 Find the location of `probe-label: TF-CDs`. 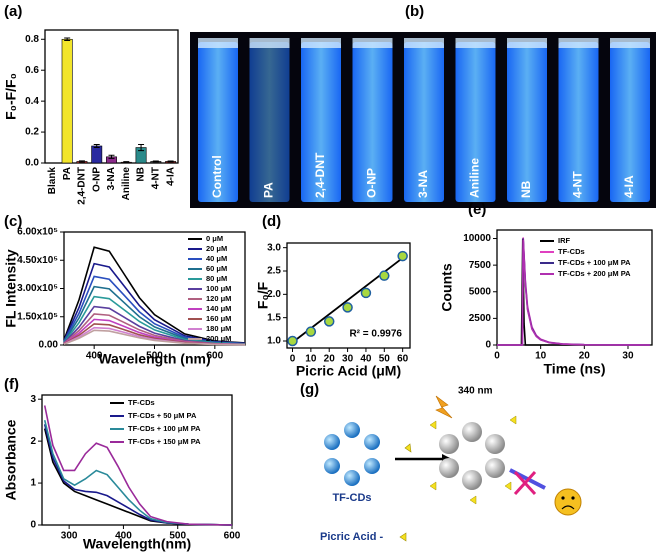

probe-label: TF-CDs is located at coordinates (351, 498).